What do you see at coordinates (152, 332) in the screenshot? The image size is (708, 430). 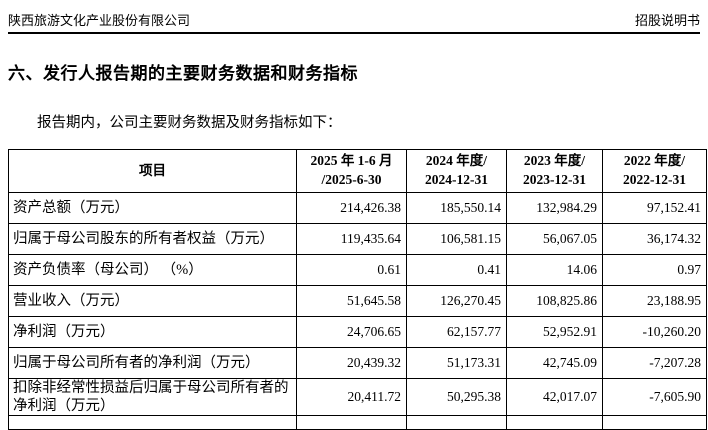 I see `row-label: 净利润（万元）` at bounding box center [152, 332].